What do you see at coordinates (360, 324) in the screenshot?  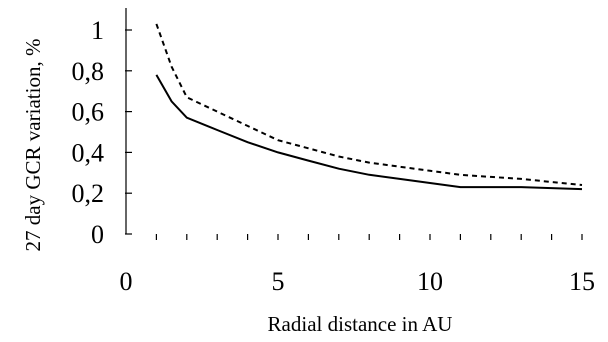 I see `x-axis-title: Radial distance in AU` at bounding box center [360, 324].